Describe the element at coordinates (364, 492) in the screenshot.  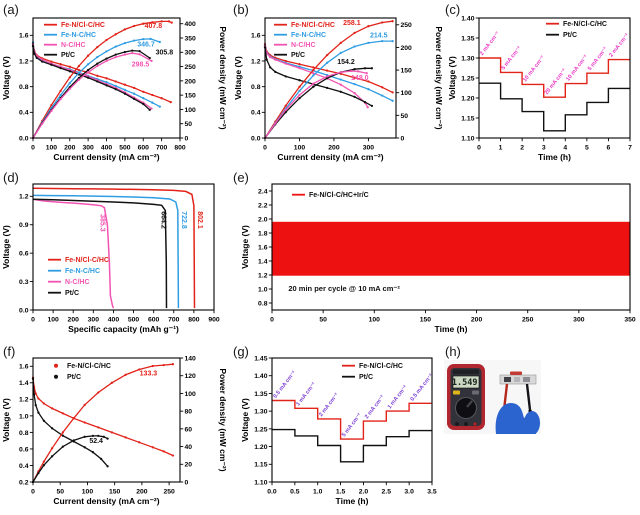
I see `svg-text: 2.0` at that location.